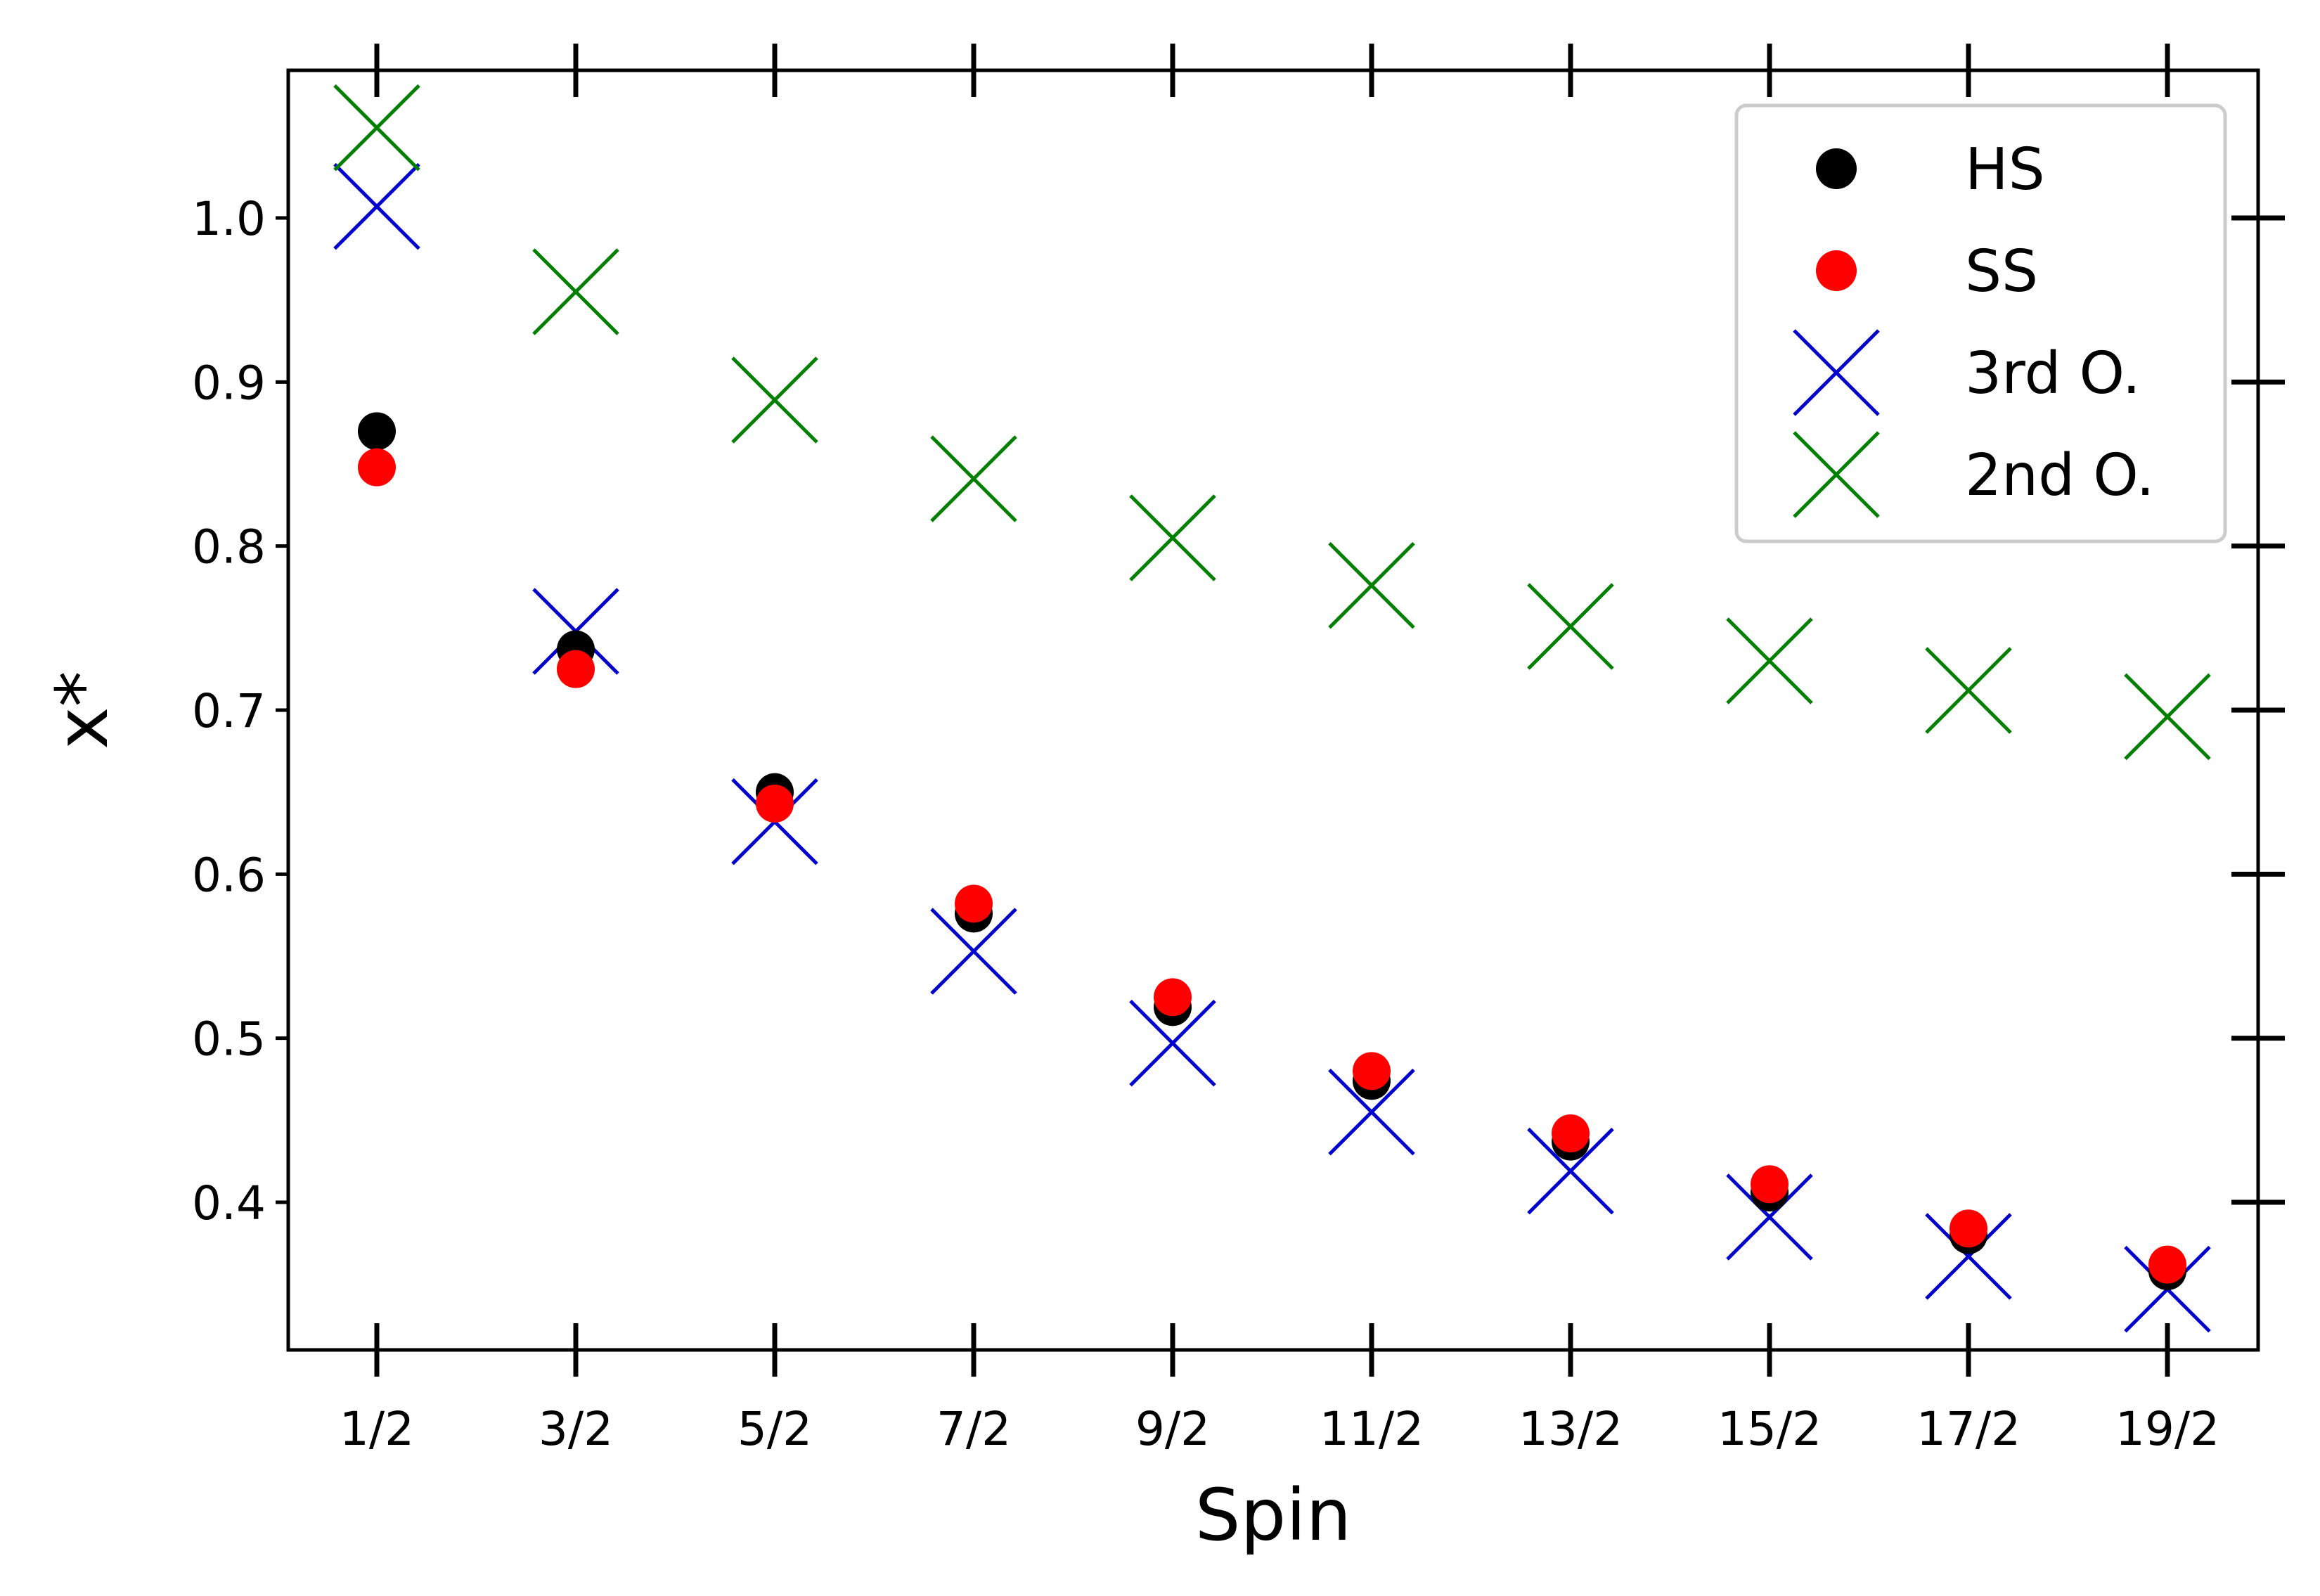 Image resolution: width=2320 pixels, height=1596 pixels. Describe the element at coordinates (1836, 270) in the screenshot. I see `legend-marker-ss` at that location.